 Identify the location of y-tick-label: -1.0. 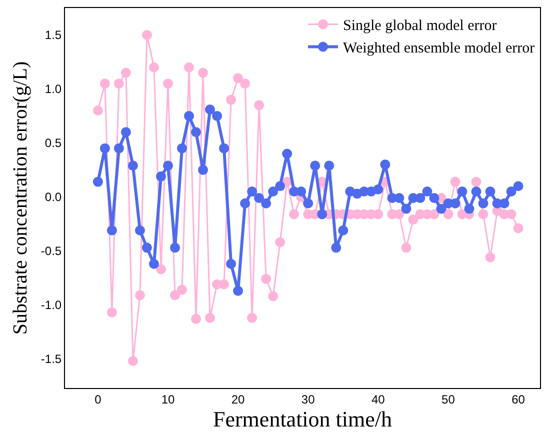
(51, 305).